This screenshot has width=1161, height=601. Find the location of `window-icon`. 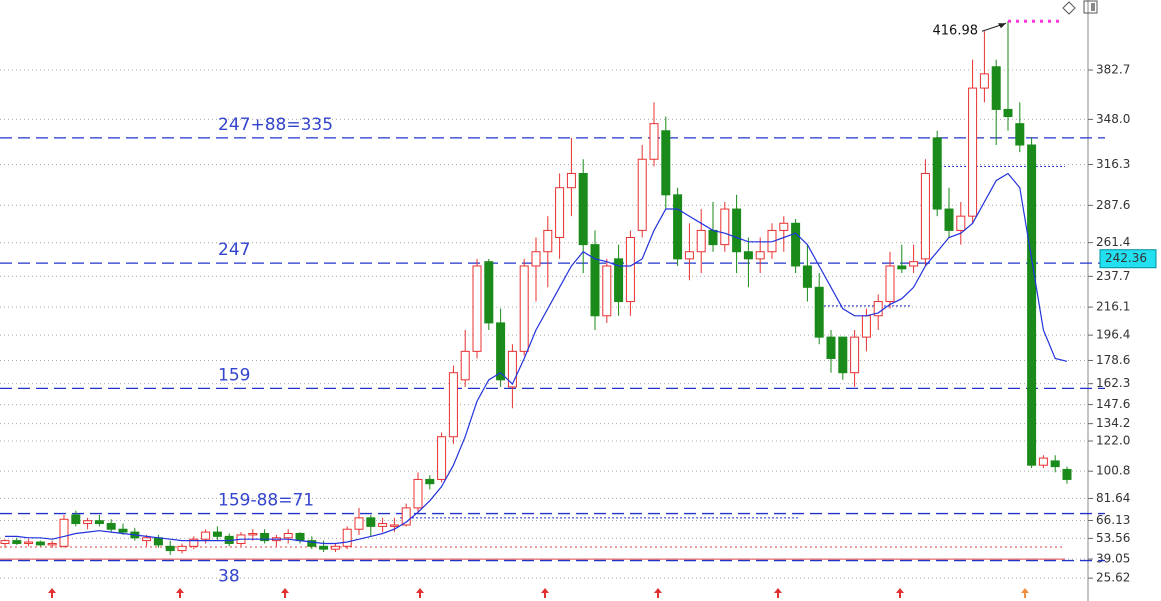

window-icon is located at coordinates (1090, 7).